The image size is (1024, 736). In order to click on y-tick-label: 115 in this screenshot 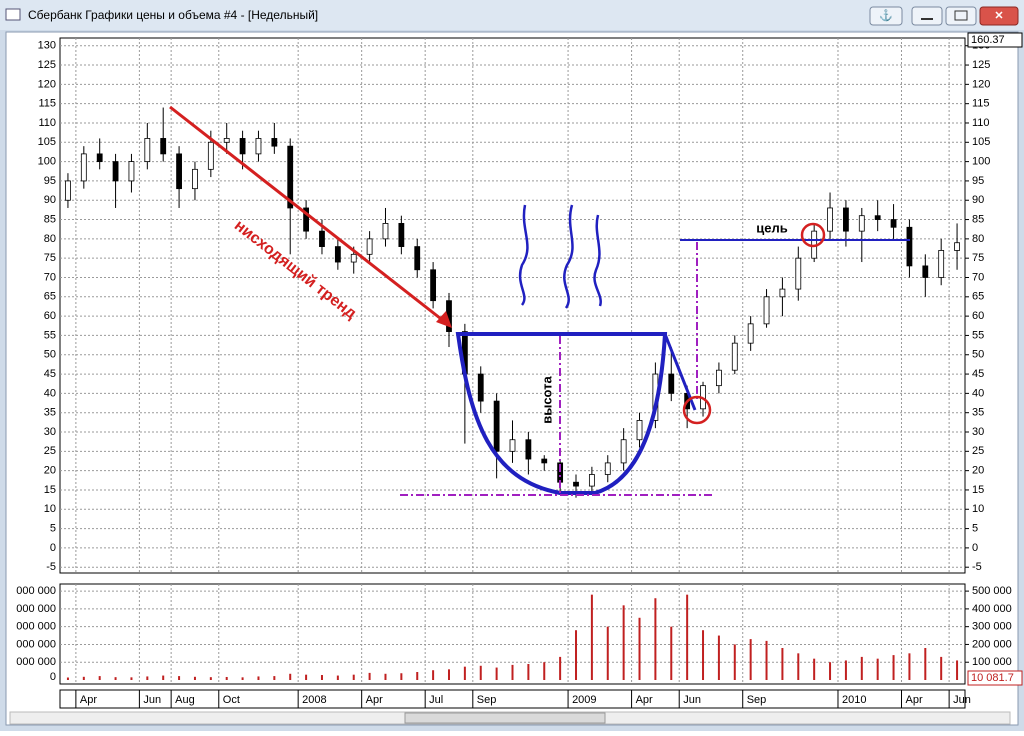, I will do `click(981, 104)`.